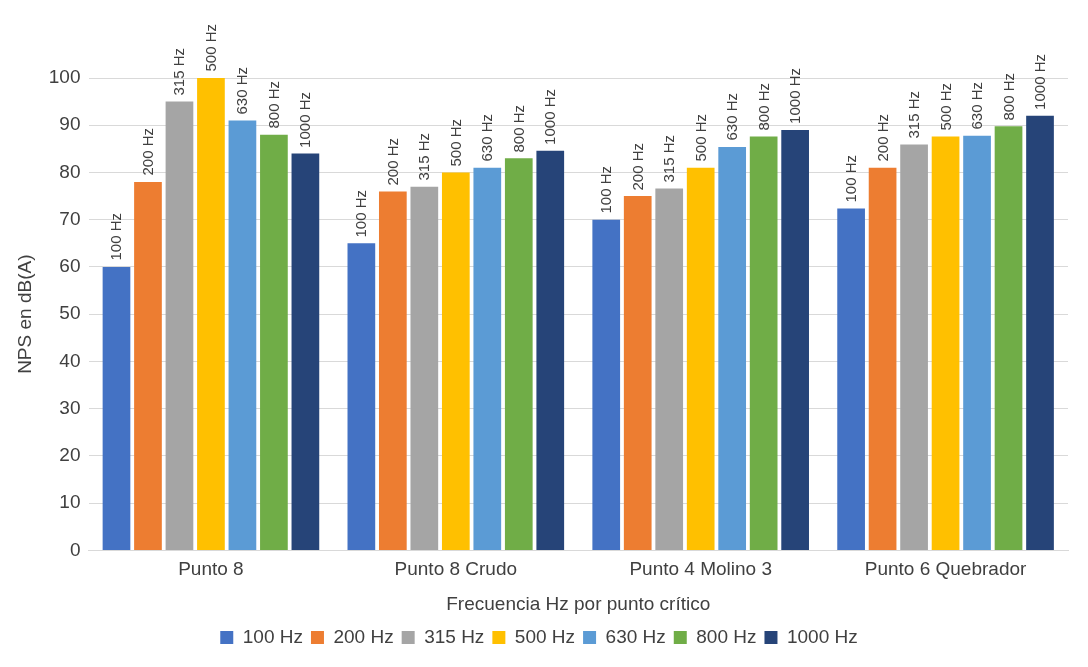  What do you see at coordinates (70, 266) in the screenshot?
I see `y-tick-label: 60` at bounding box center [70, 266].